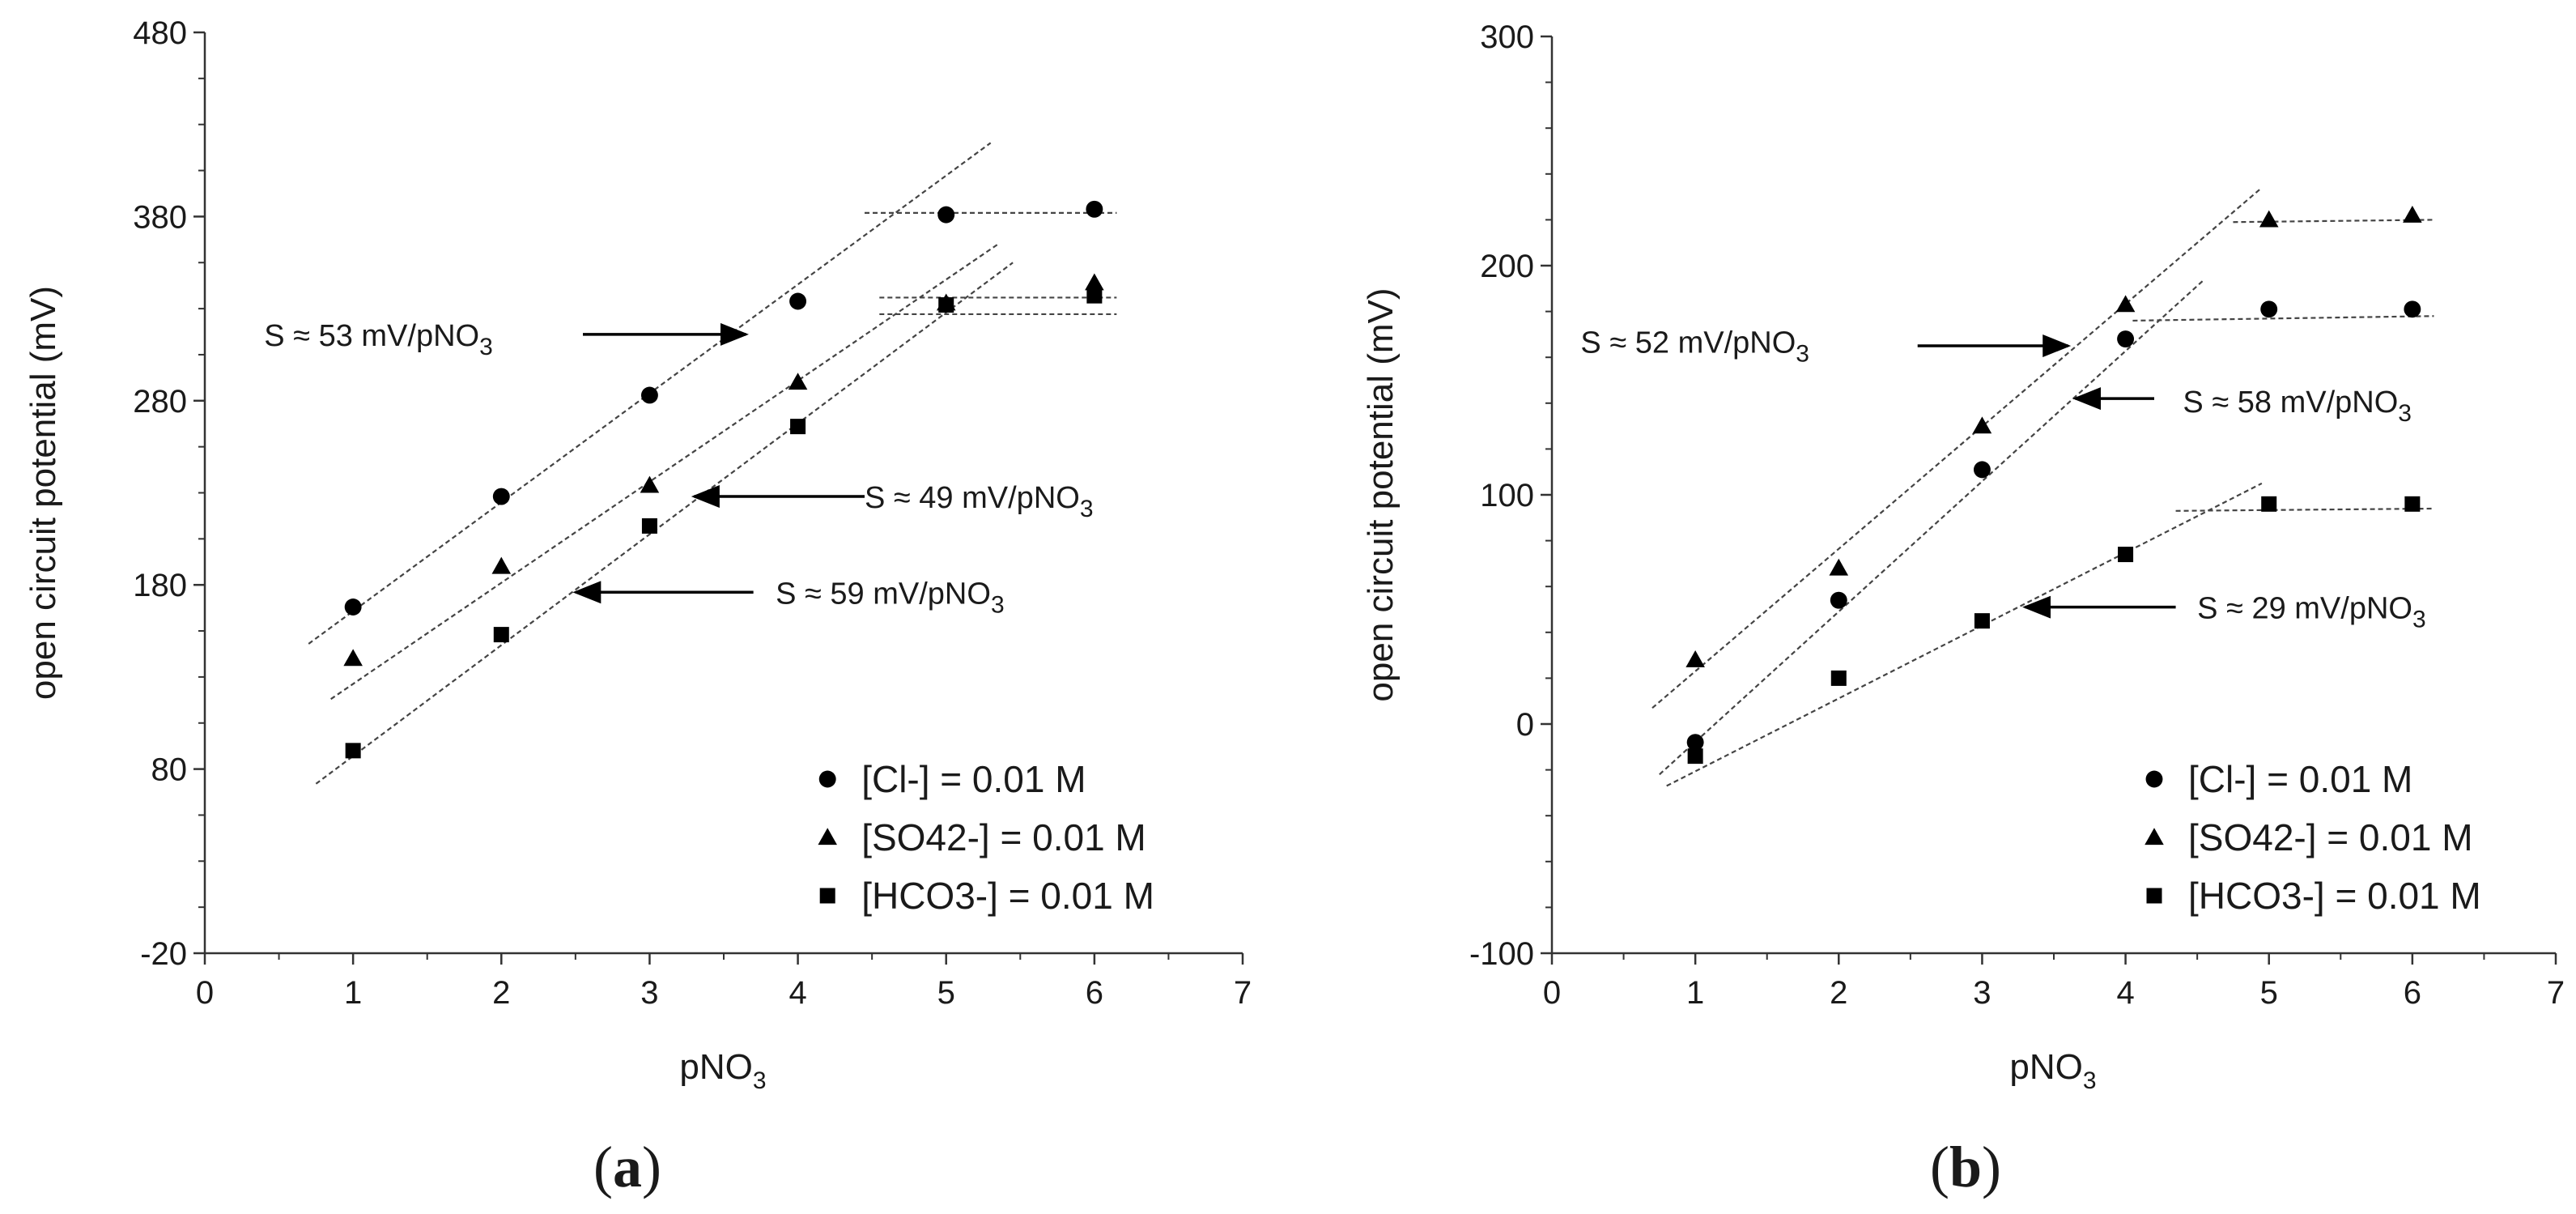 The image size is (2576, 1214). What do you see at coordinates (2290, 403) in the screenshot?
I see `slope-annotation-text: S ≈ 58 mV/pNO` at bounding box center [2290, 403].